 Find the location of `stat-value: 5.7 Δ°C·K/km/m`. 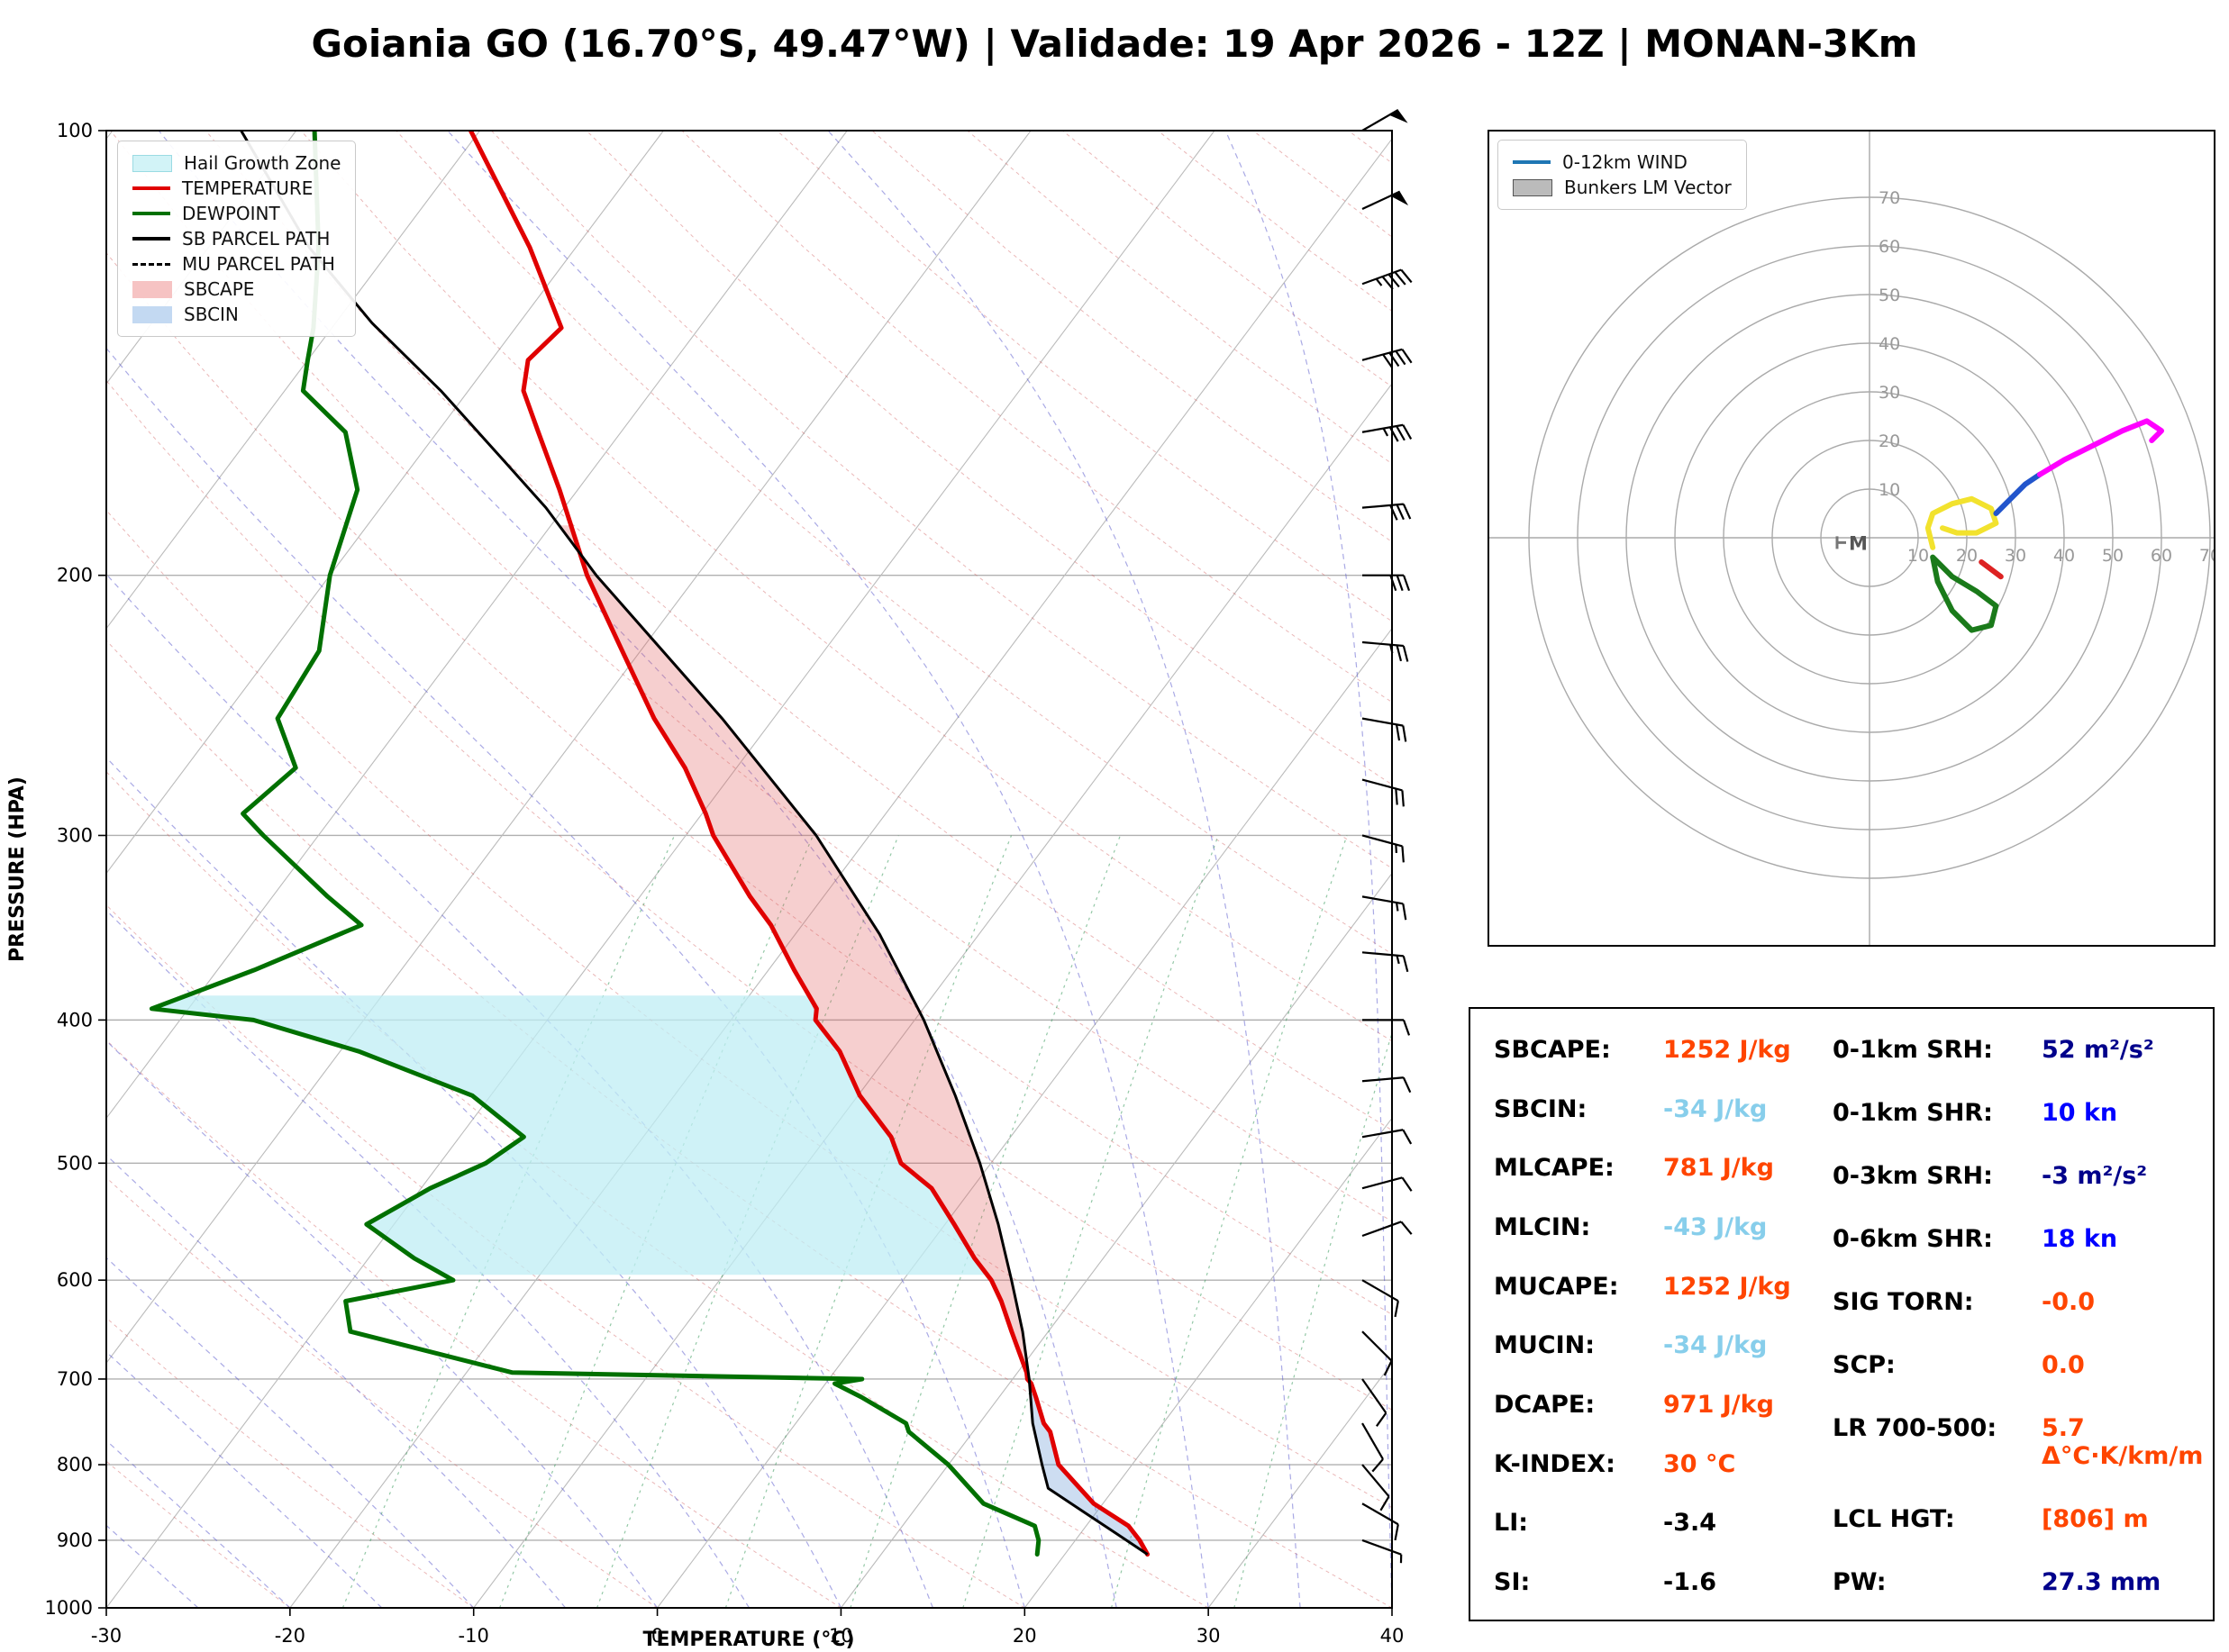

stat-value: 5.7 Δ°C·K/km/m is located at coordinates (2123, 1442).